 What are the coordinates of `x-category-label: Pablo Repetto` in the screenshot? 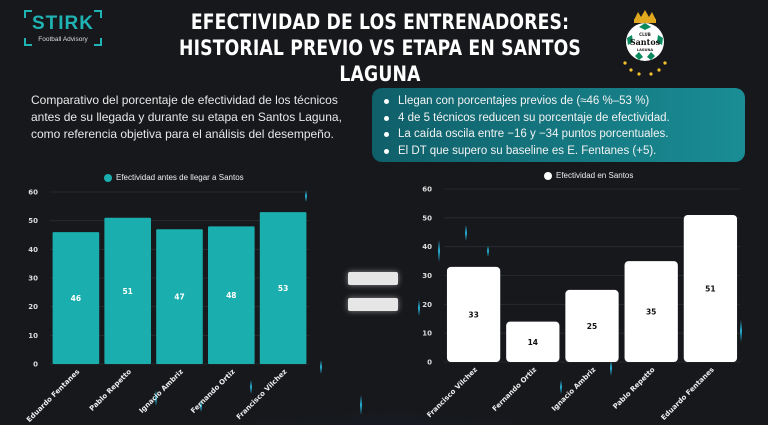 It's located at (634, 388).